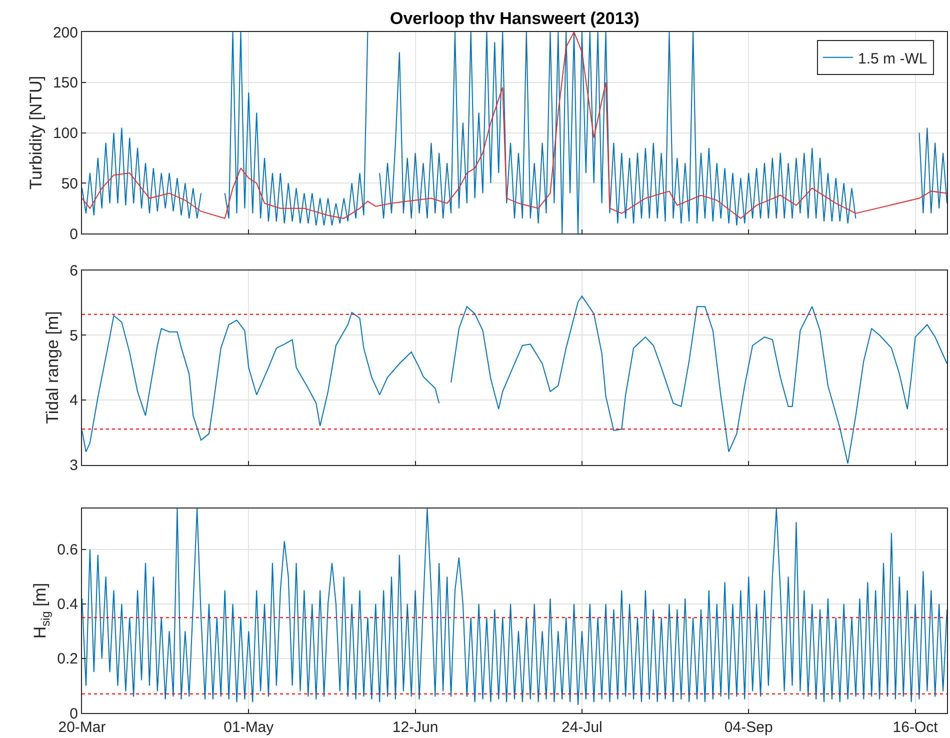 The width and height of the screenshot is (950, 738). I want to click on y-tick-label: 50, so click(69, 183).